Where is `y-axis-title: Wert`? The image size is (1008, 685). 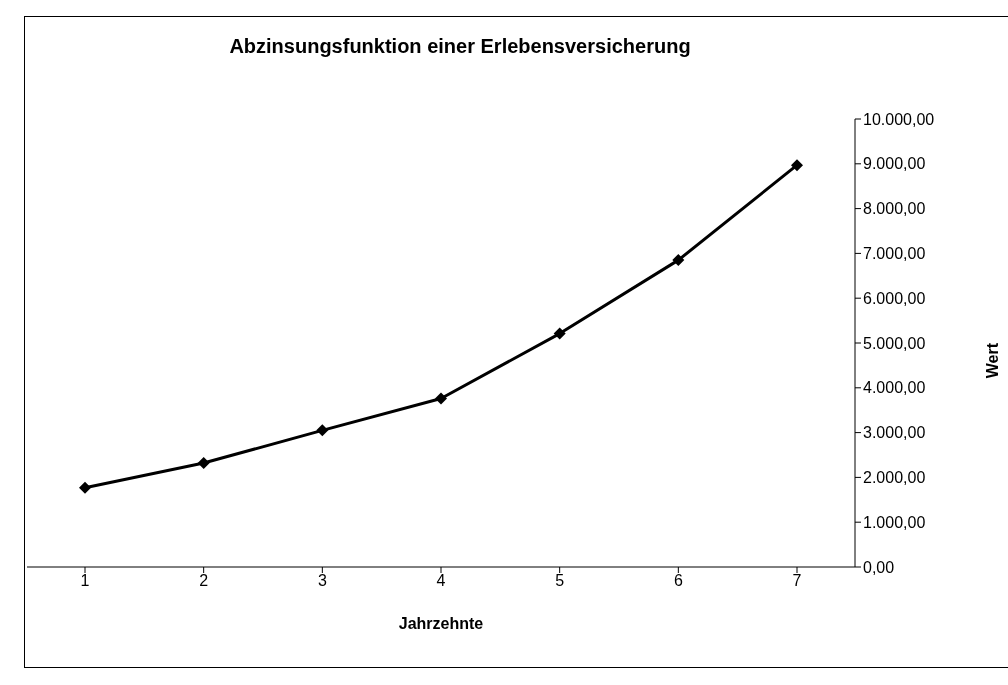
y-axis-title: Wert is located at coordinates (992, 360).